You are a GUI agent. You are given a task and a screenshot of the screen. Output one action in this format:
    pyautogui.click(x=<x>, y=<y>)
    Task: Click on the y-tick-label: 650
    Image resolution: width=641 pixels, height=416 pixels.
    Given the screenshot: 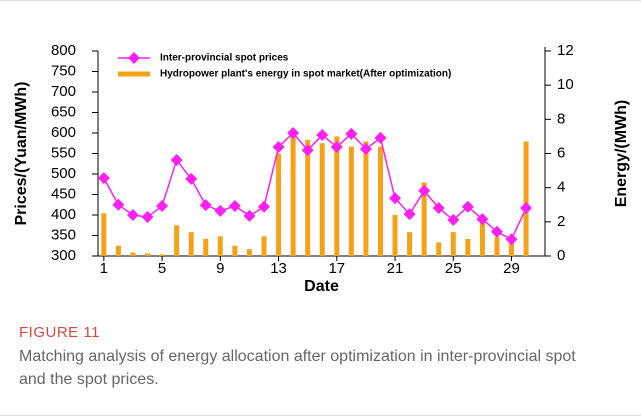 What is the action you would take?
    pyautogui.click(x=63, y=111)
    